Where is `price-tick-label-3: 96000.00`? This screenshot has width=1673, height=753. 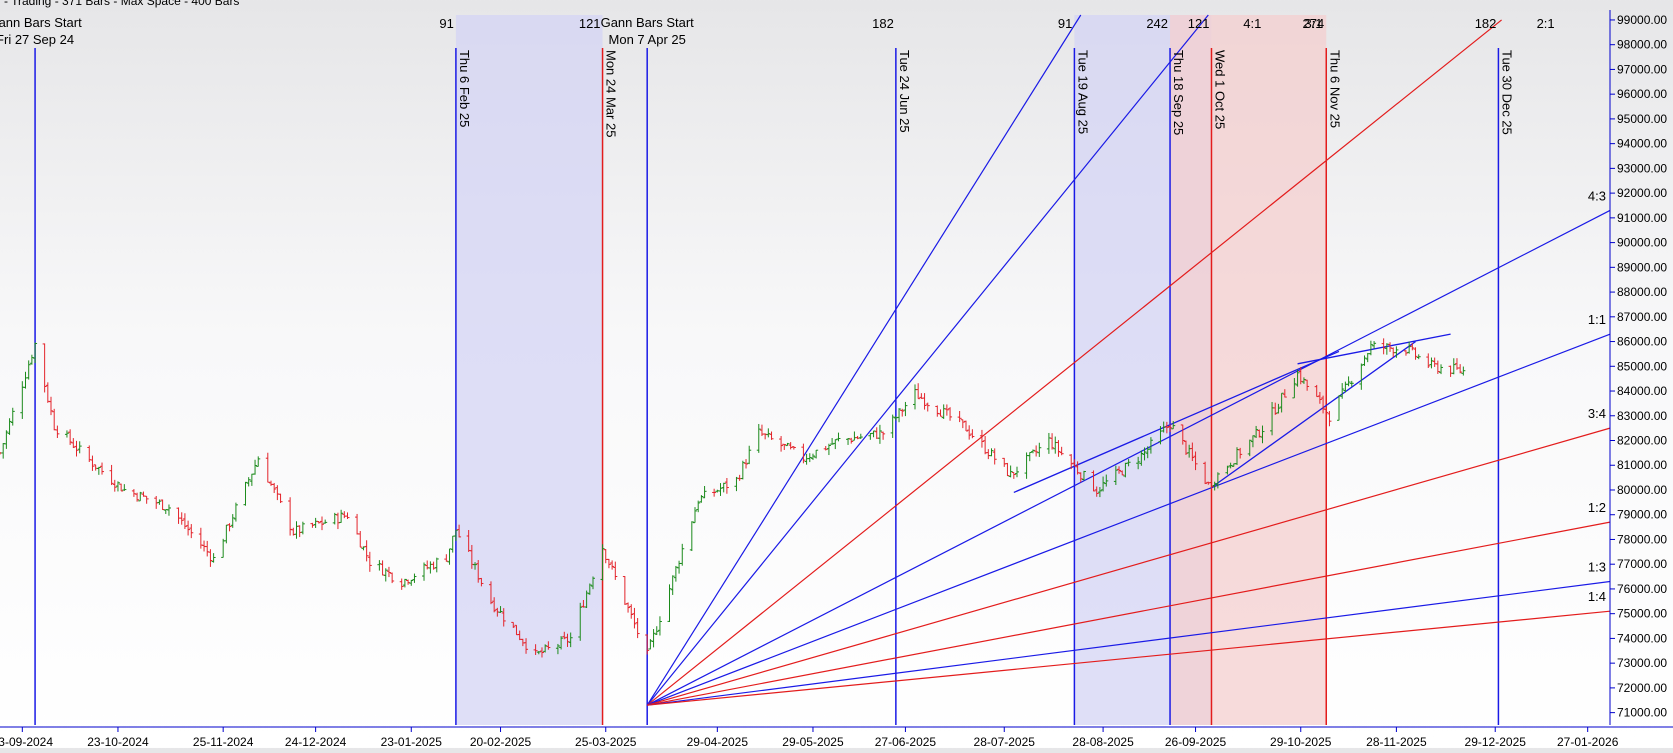 price-tick-label-3: 96000.00 is located at coordinates (1642, 94).